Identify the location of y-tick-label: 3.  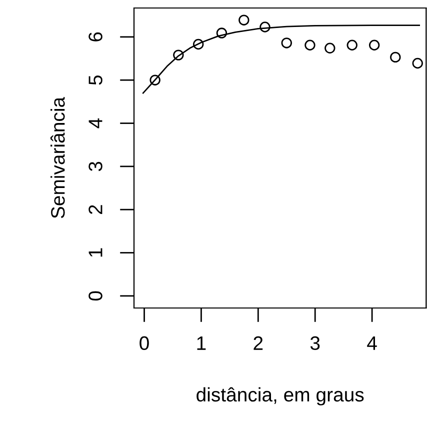
(95, 167).